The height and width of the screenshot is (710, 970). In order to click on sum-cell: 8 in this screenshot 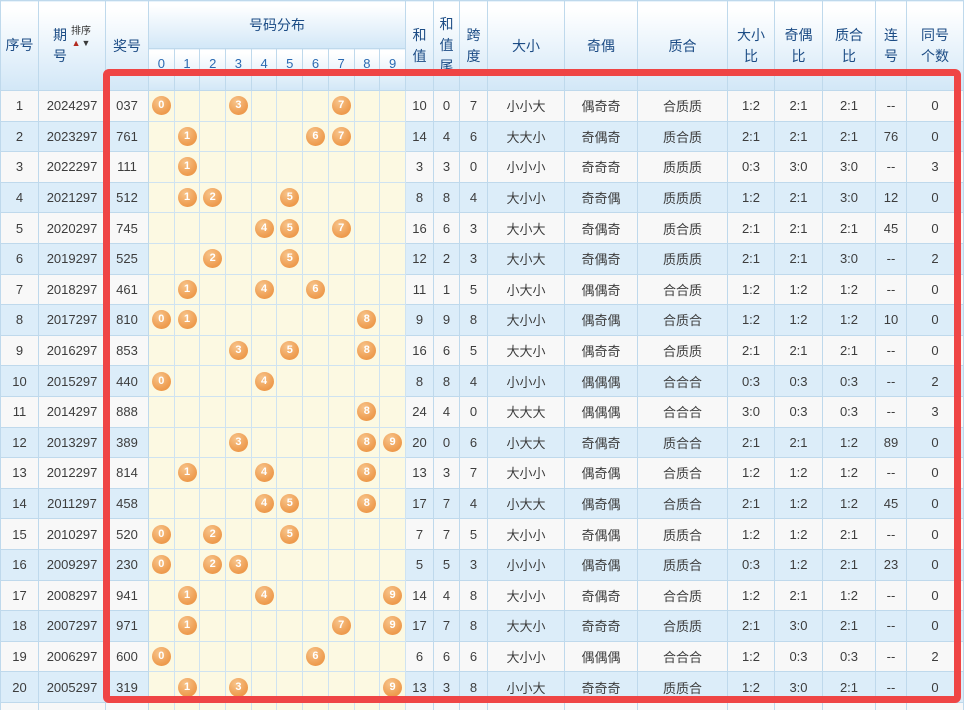, I will do `click(419, 381)`.